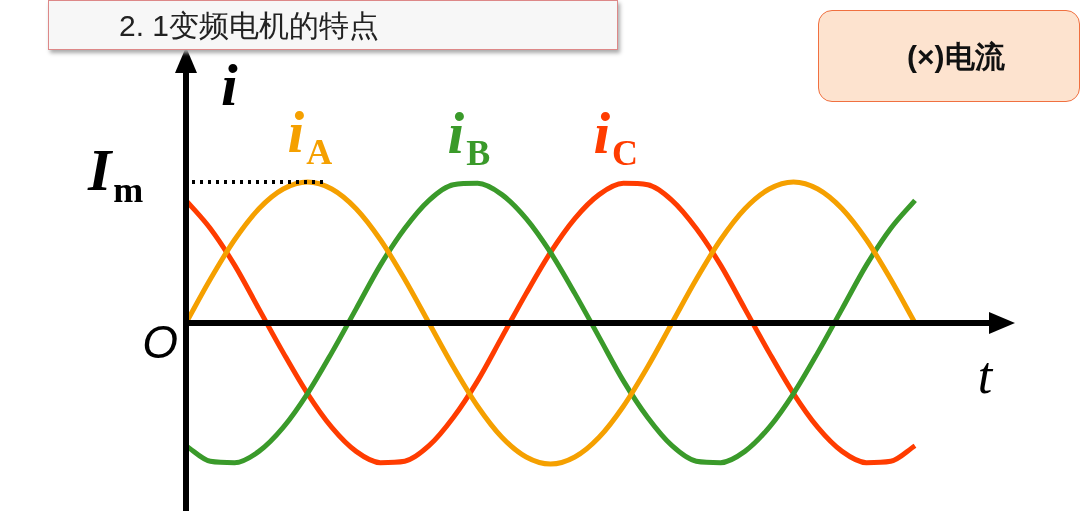 The width and height of the screenshot is (1088, 529). What do you see at coordinates (333, 25) in the screenshot?
I see `chart-title: 2. 1变频电机的特点` at bounding box center [333, 25].